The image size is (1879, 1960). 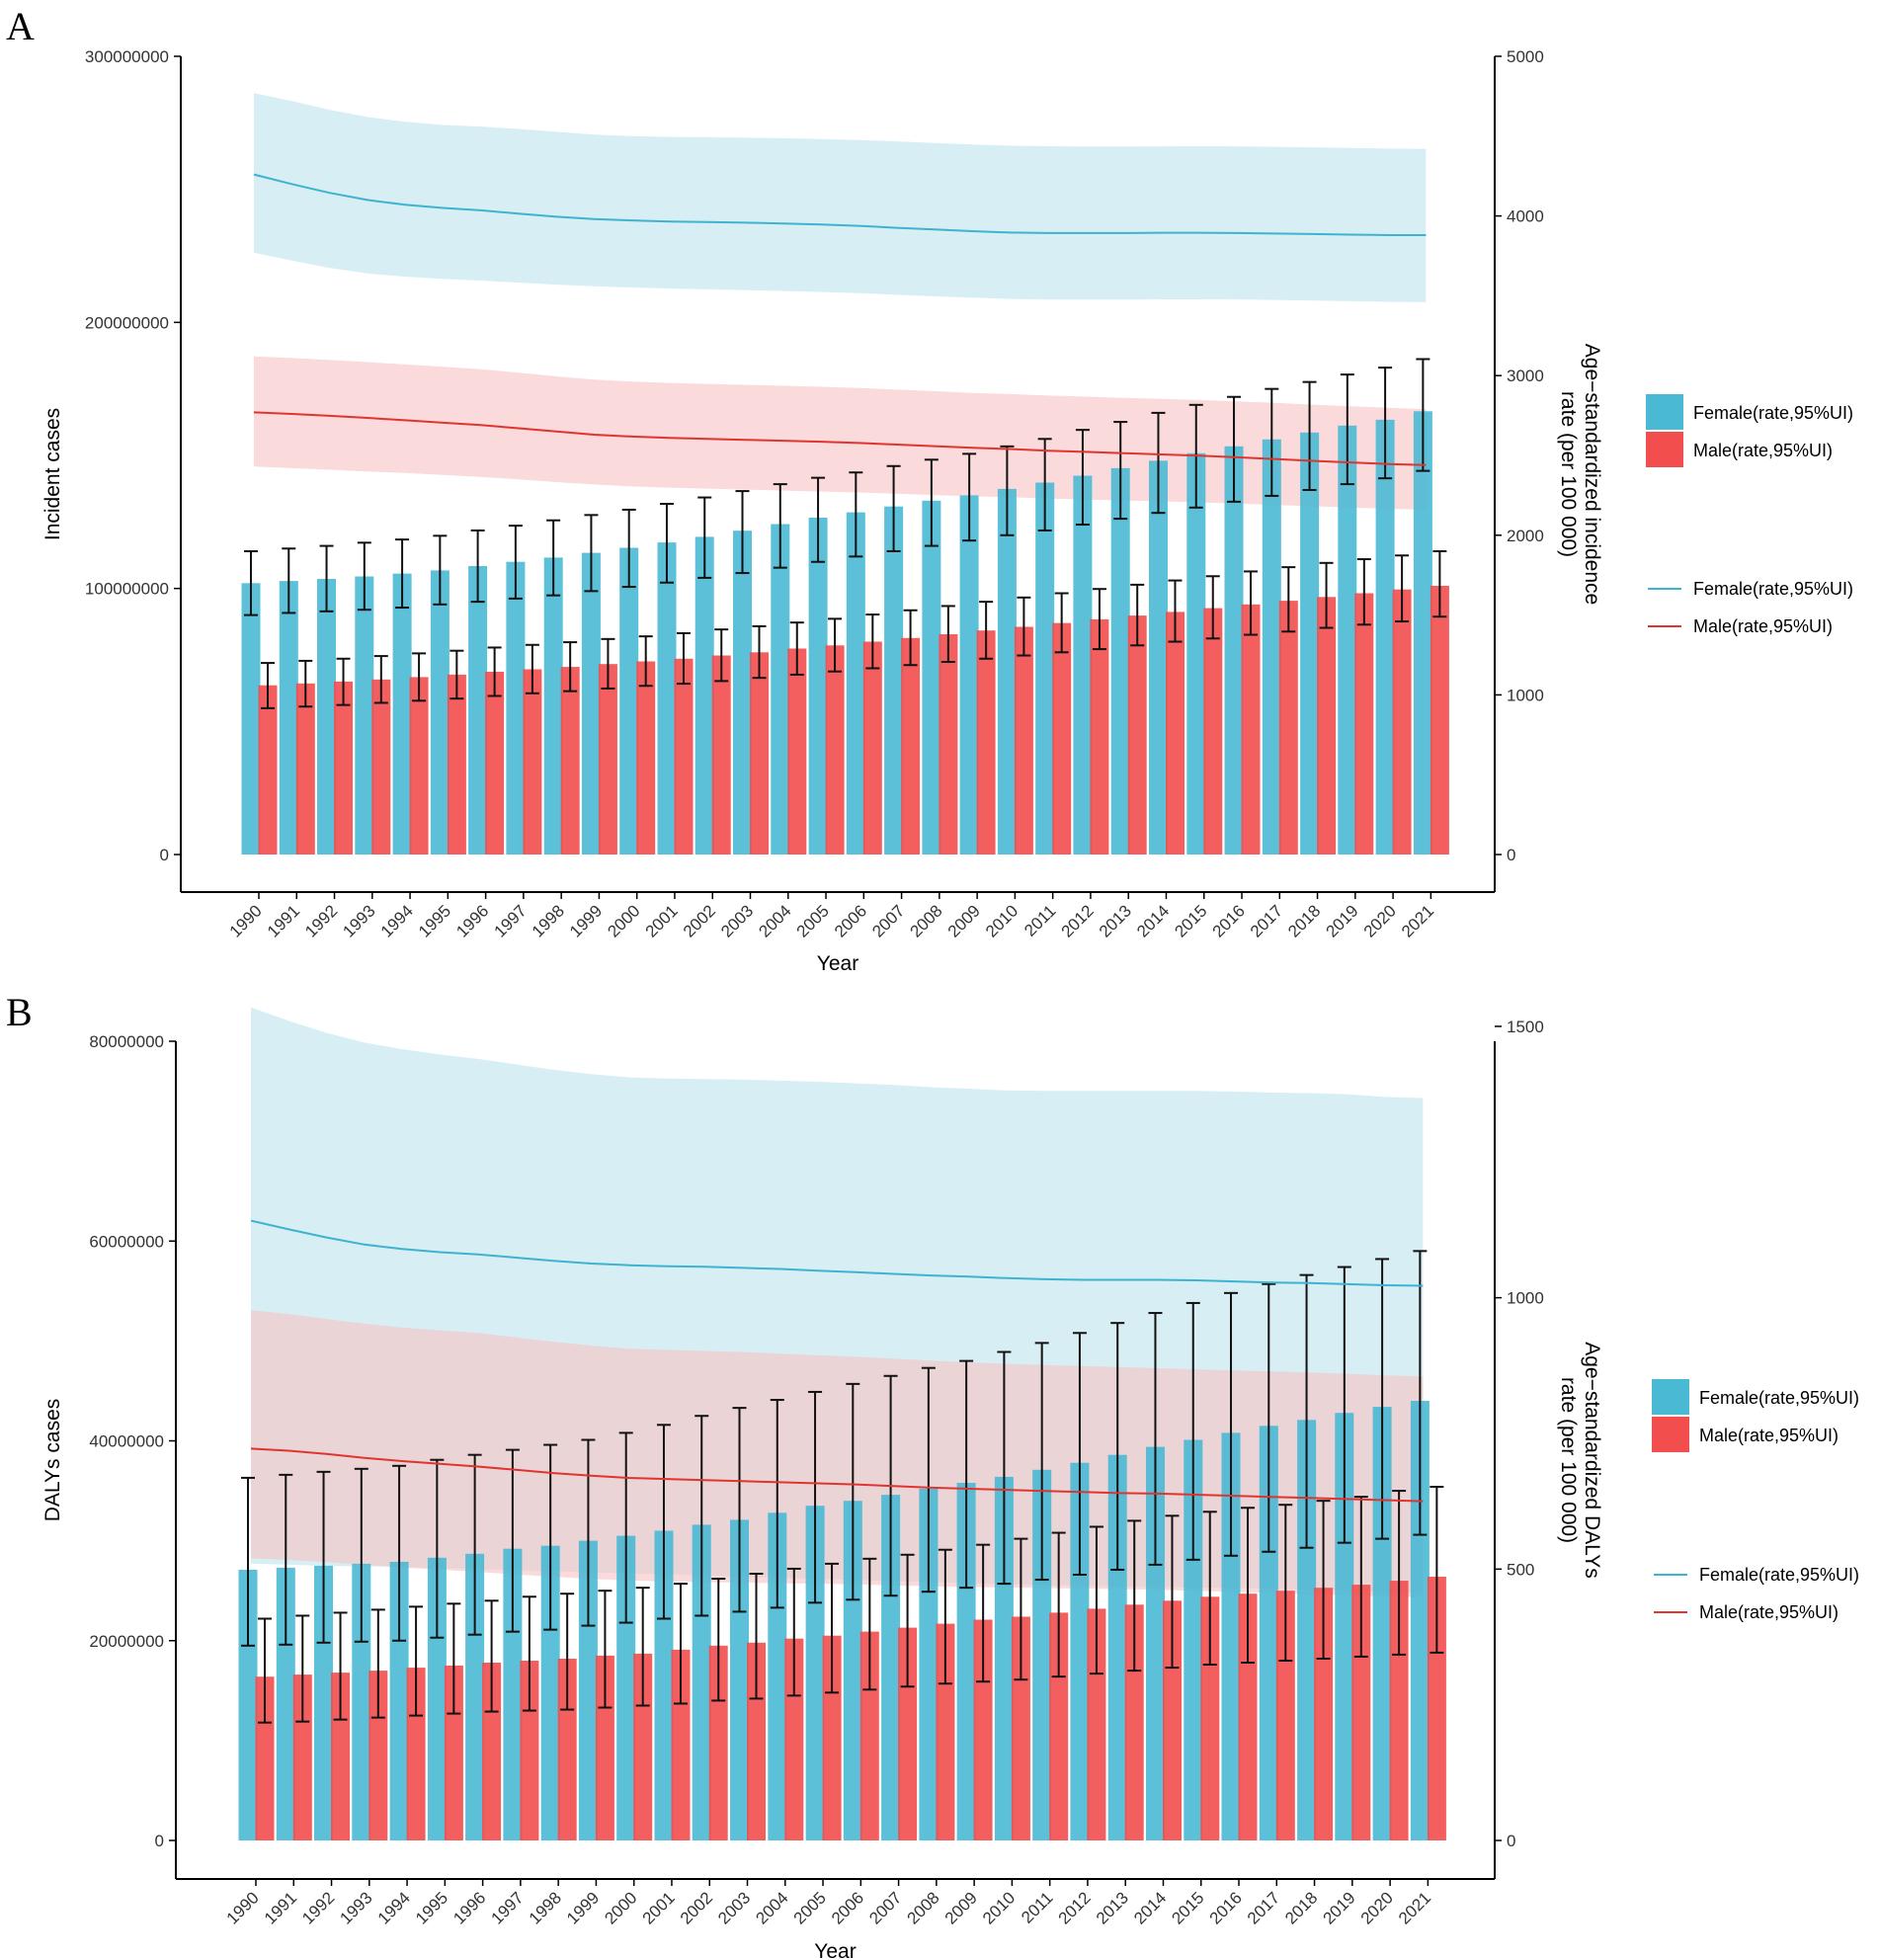 I want to click on x-tick-label-2010: 2010, so click(x=999, y=1907).